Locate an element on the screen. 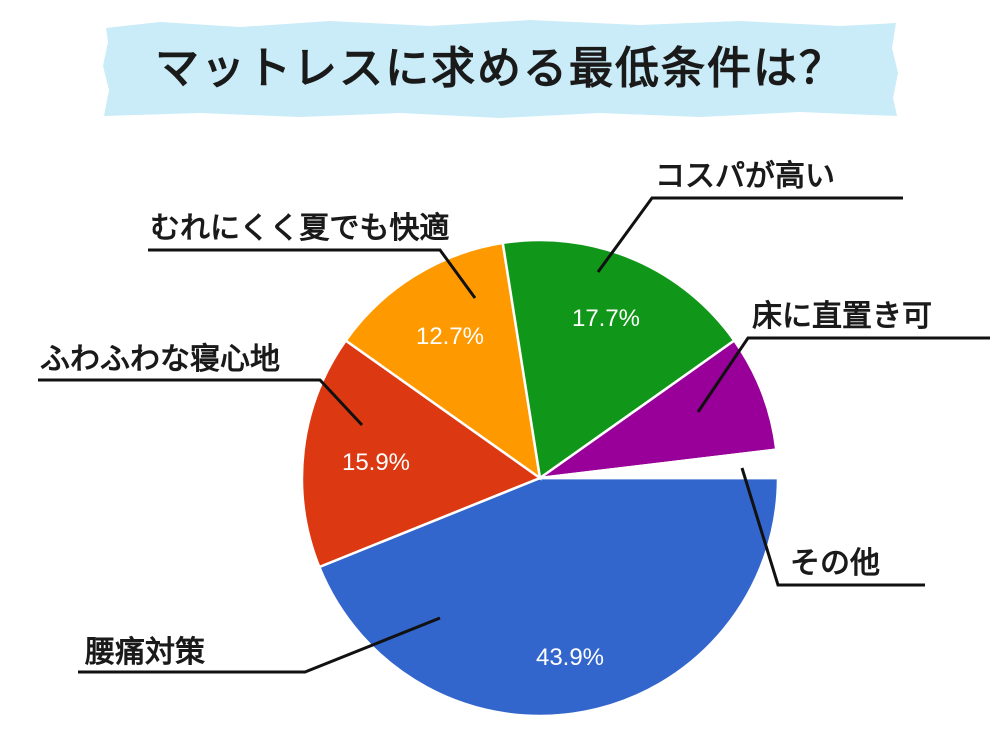 The image size is (1000, 750). leader-line-fluffy is located at coordinates (201, 402).